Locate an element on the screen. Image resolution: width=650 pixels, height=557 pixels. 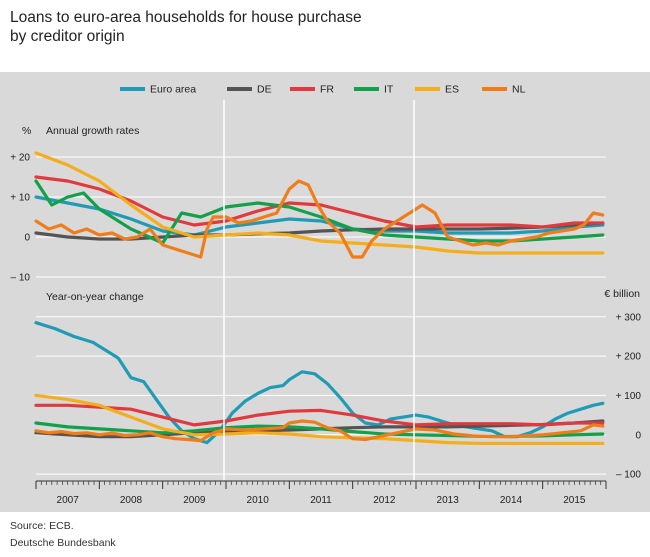
source-note: Source: ECB. Deutsche Bundesbank is located at coordinates (63, 535).